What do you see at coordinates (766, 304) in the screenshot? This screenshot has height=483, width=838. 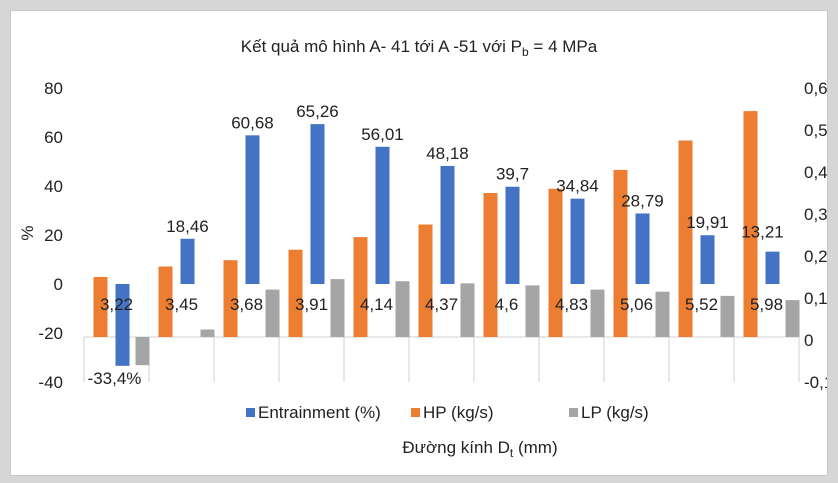 I see `category-label: 5,98` at bounding box center [766, 304].